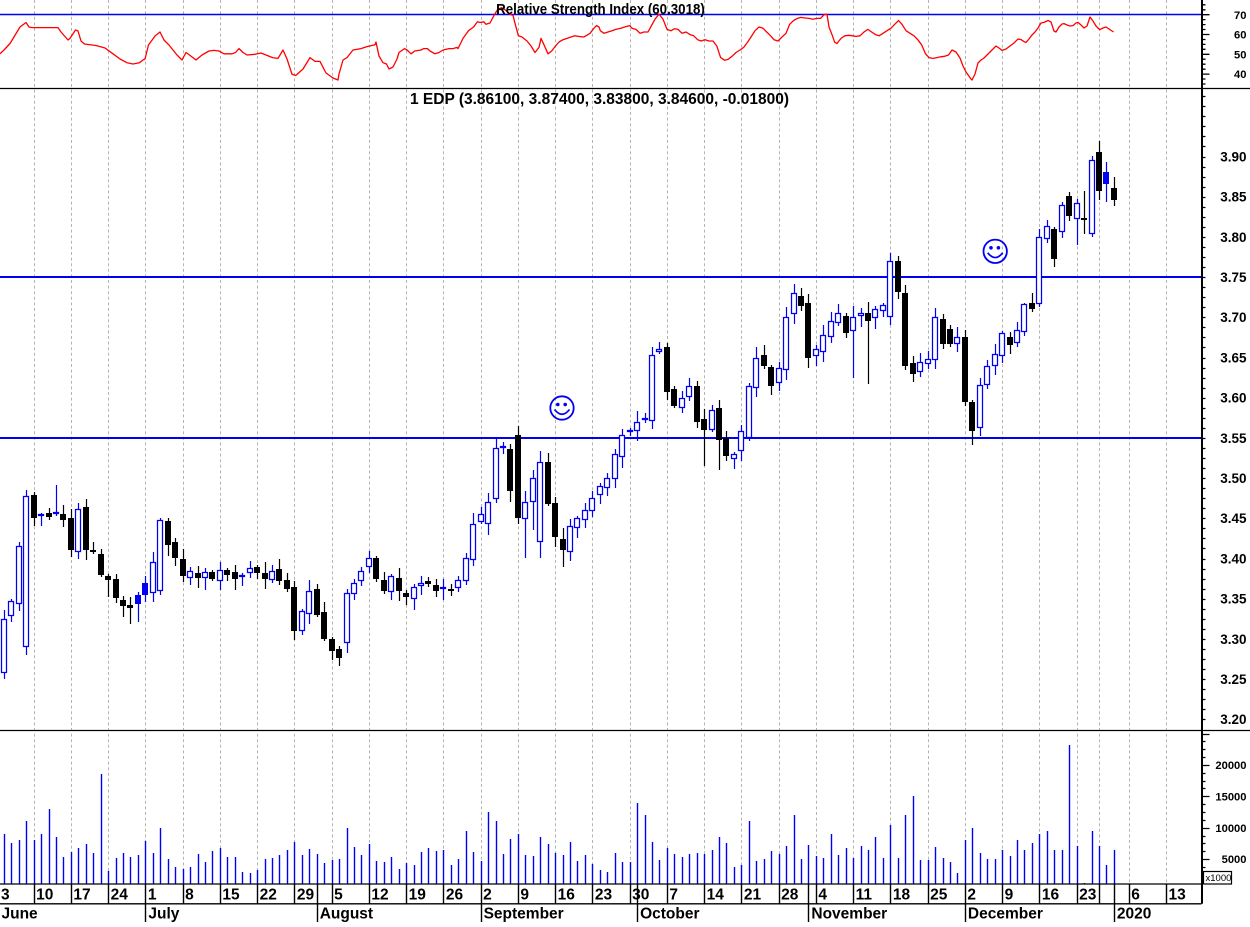 The image size is (1250, 927). Describe the element at coordinates (1233, 639) in the screenshot. I see `svg-text: 3.30` at that location.